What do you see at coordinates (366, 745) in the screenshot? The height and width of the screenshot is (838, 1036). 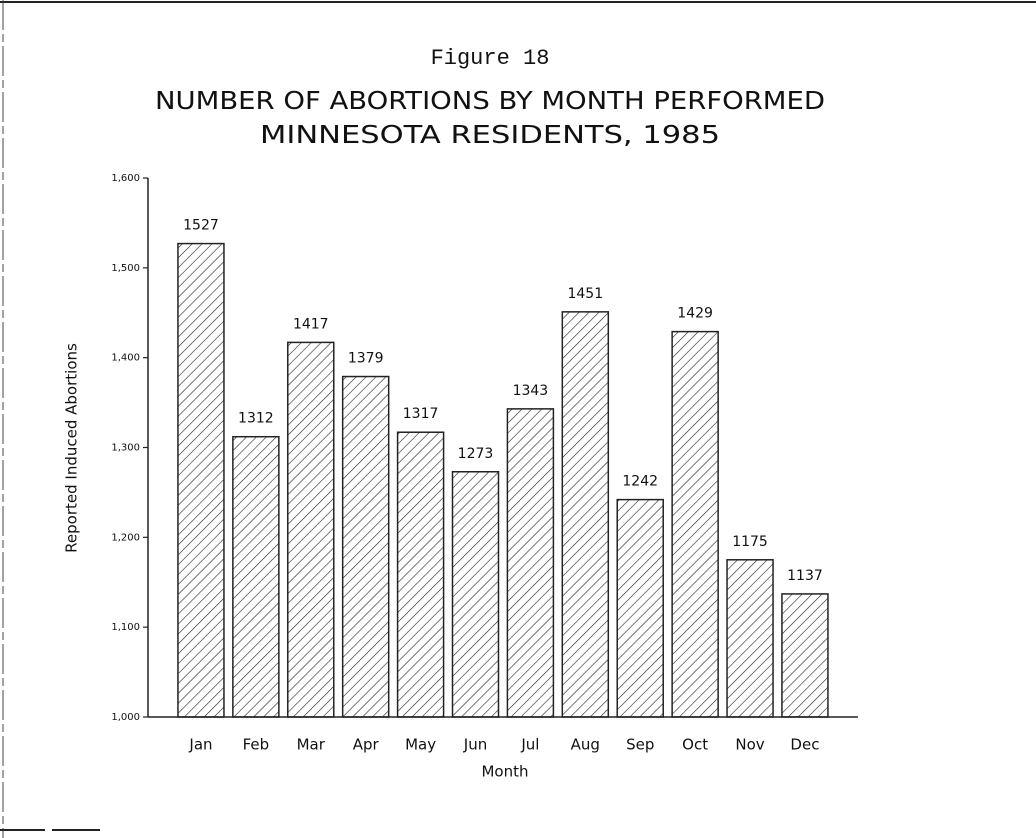 I see `x-tick-label: Apr` at bounding box center [366, 745].